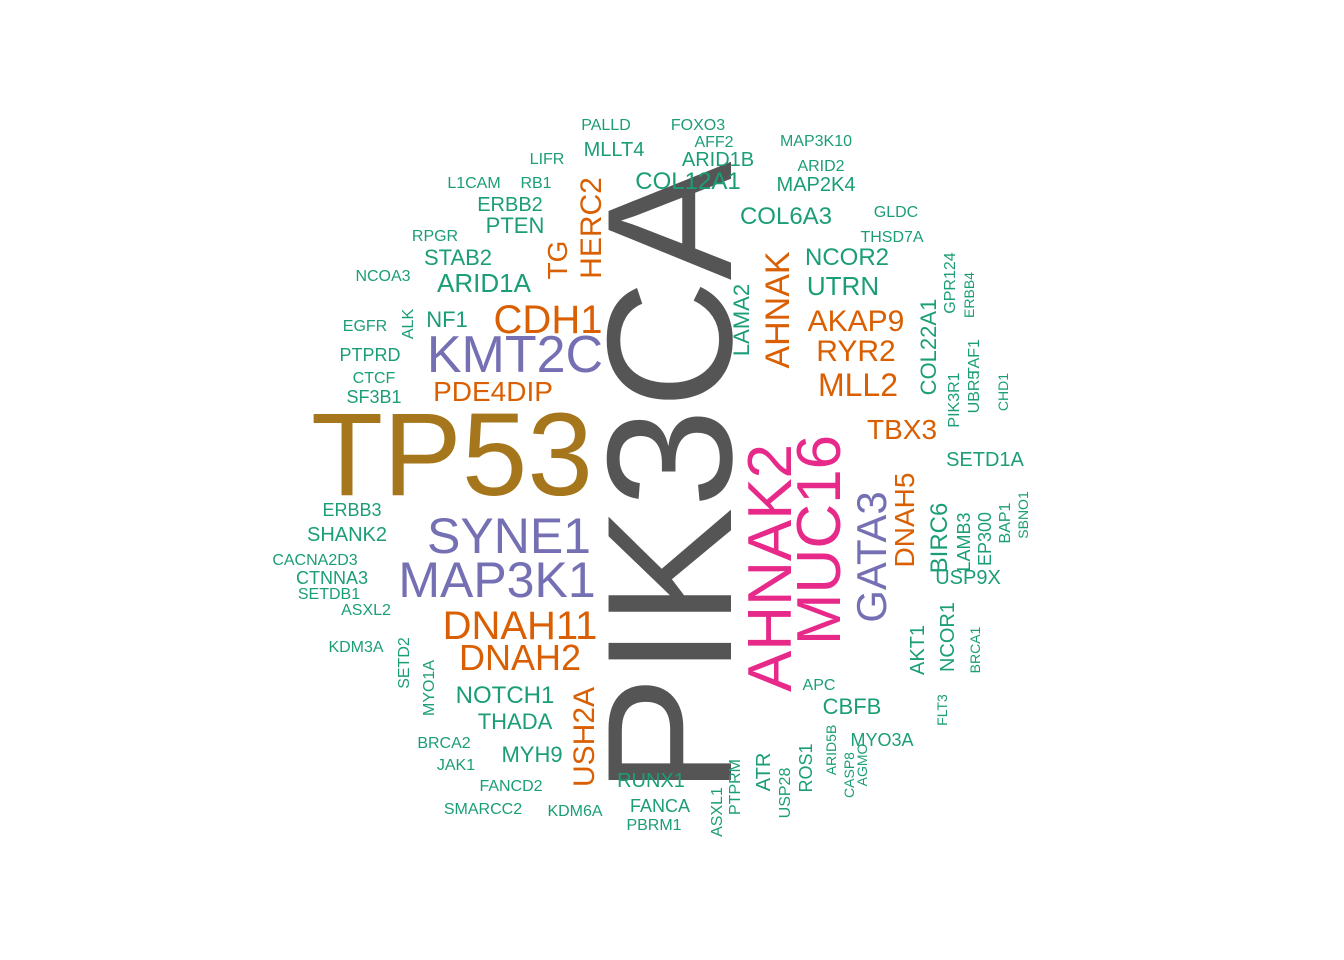 The image size is (1344, 960). Describe the element at coordinates (714, 142) in the screenshot. I see `word-aff2: AFF2` at that location.